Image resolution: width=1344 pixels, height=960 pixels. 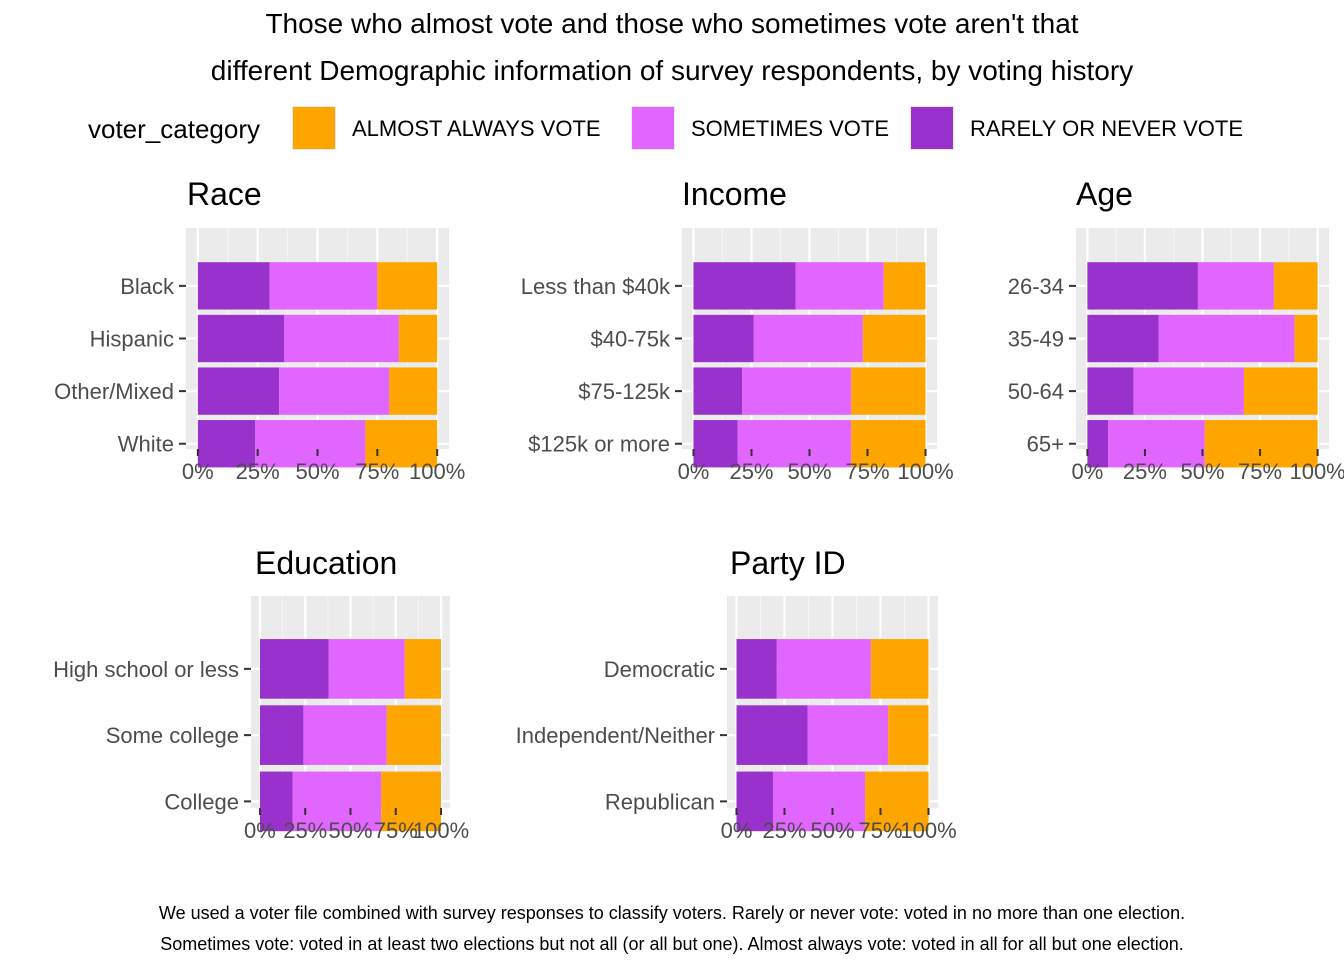 What do you see at coordinates (314, 128) in the screenshot?
I see `legend-key-almost-always` at bounding box center [314, 128].